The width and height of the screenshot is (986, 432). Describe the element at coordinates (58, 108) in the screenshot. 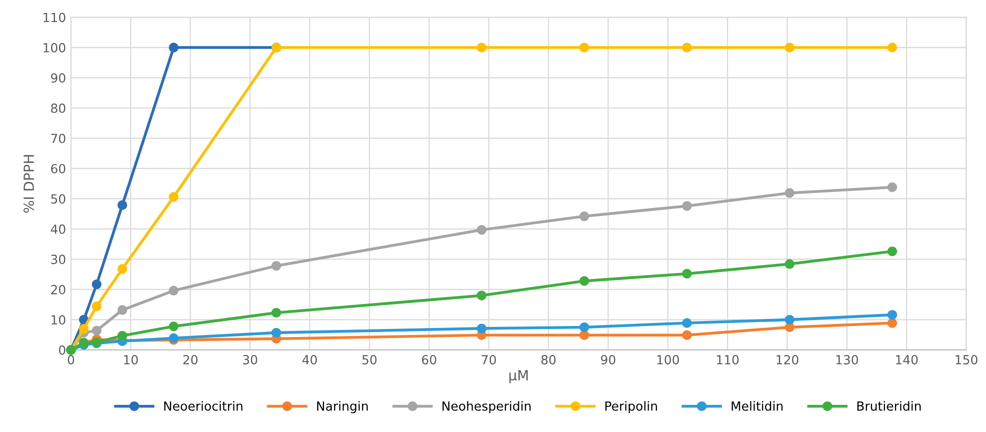

I see `y-tick-label: 80` at that location.